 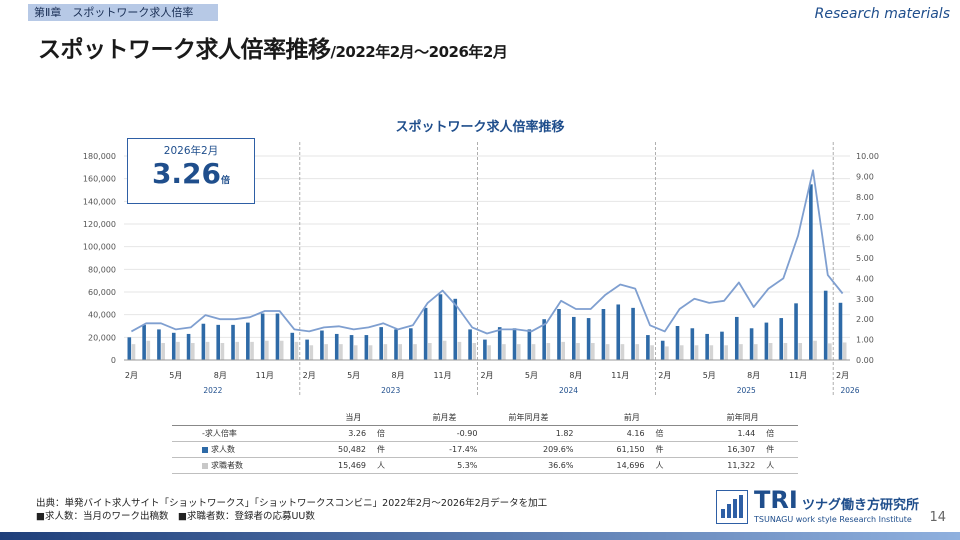 What do you see at coordinates (865, 197) in the screenshot?
I see `y-right-tick-label: 8.00` at bounding box center [865, 197].